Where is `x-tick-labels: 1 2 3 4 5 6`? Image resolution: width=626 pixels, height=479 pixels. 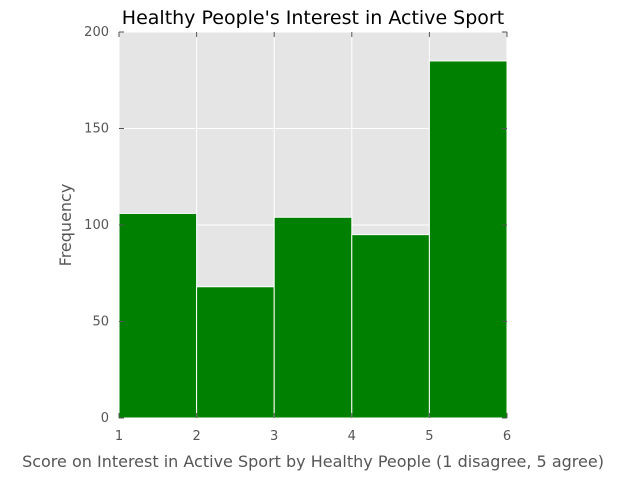 x-tick-labels: 1 2 3 4 5 6 is located at coordinates (313, 436).